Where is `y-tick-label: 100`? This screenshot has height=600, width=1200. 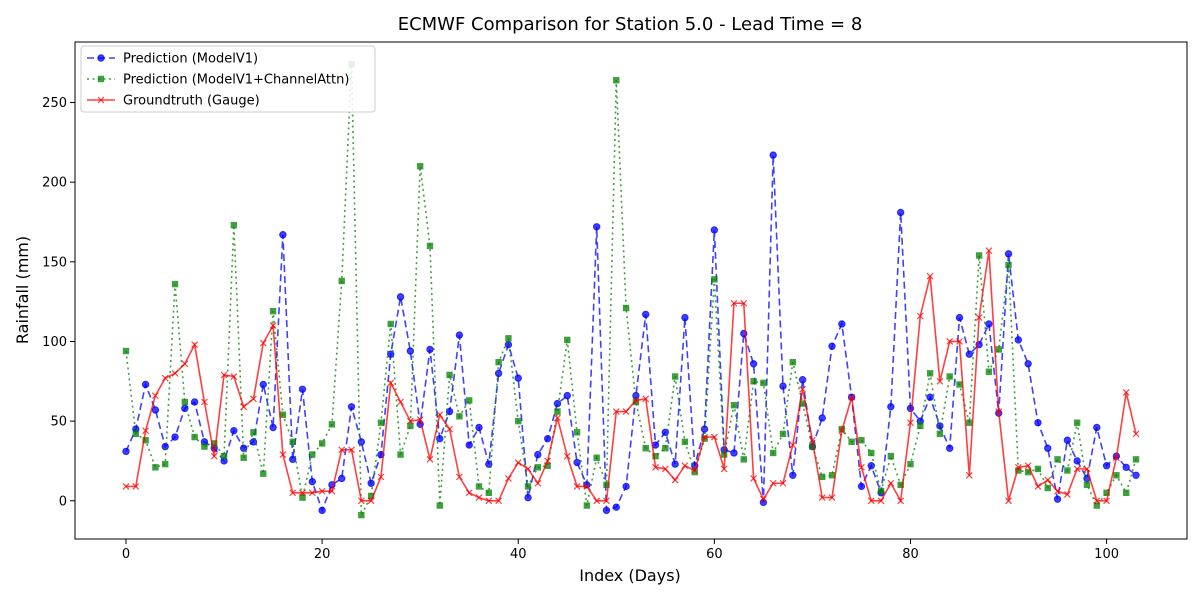
y-tick-label: 100 is located at coordinates (54, 342).